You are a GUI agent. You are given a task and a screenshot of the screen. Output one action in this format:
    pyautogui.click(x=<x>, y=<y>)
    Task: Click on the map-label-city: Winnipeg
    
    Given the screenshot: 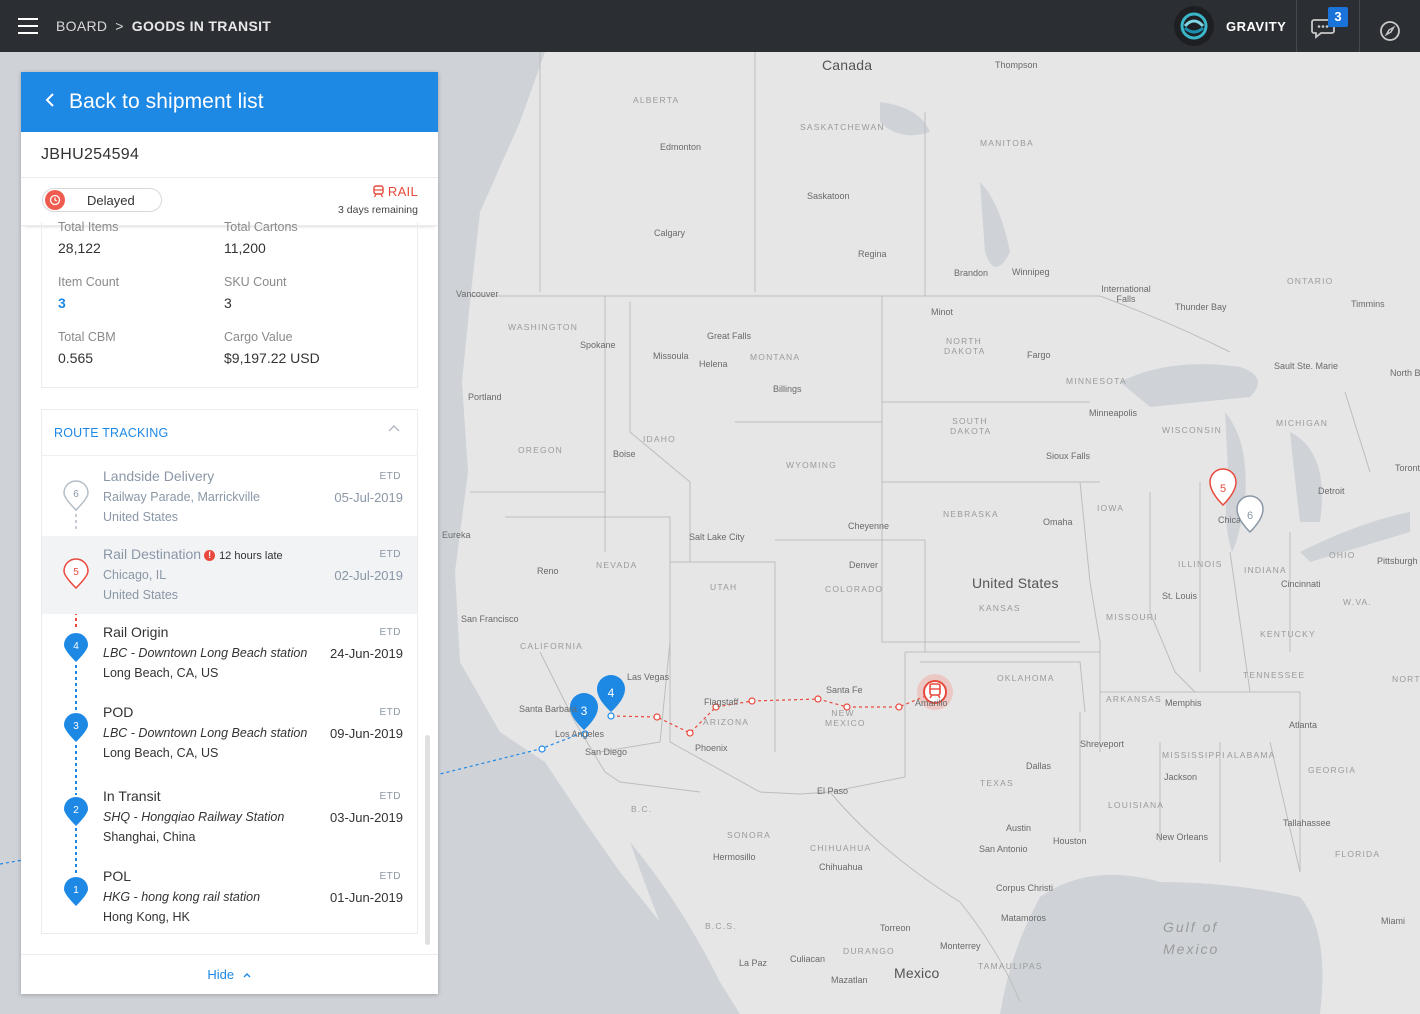 What is the action you would take?
    pyautogui.click(x=1031, y=272)
    